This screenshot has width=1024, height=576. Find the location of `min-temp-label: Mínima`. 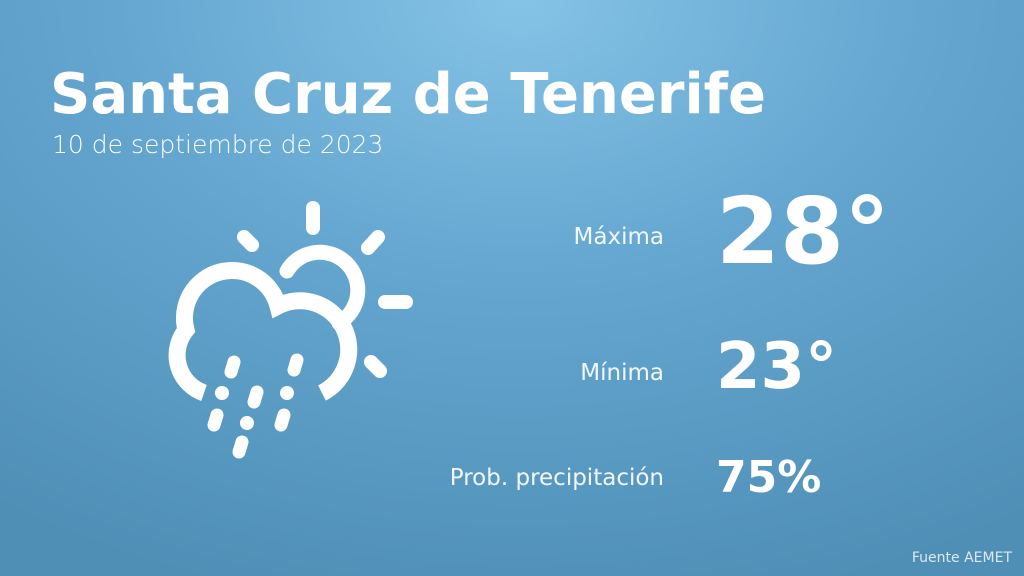

min-temp-label: Mínima is located at coordinates (622, 373).